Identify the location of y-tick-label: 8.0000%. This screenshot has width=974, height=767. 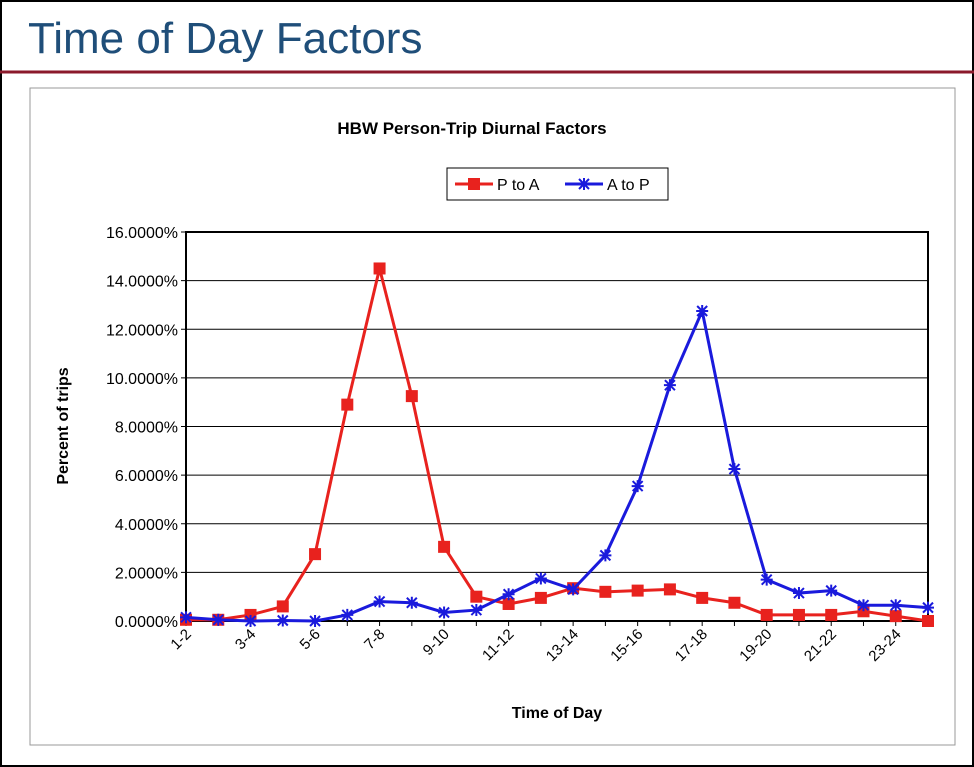
(146, 428).